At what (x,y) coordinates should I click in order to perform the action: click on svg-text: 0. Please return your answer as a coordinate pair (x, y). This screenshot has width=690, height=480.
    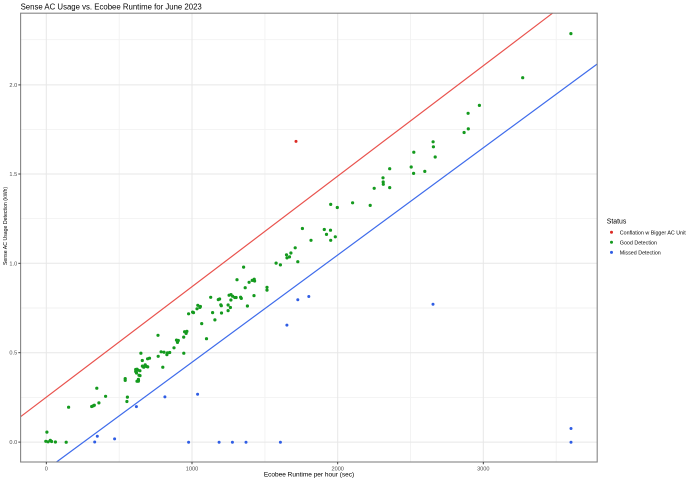
    Looking at the image, I should click on (46, 469).